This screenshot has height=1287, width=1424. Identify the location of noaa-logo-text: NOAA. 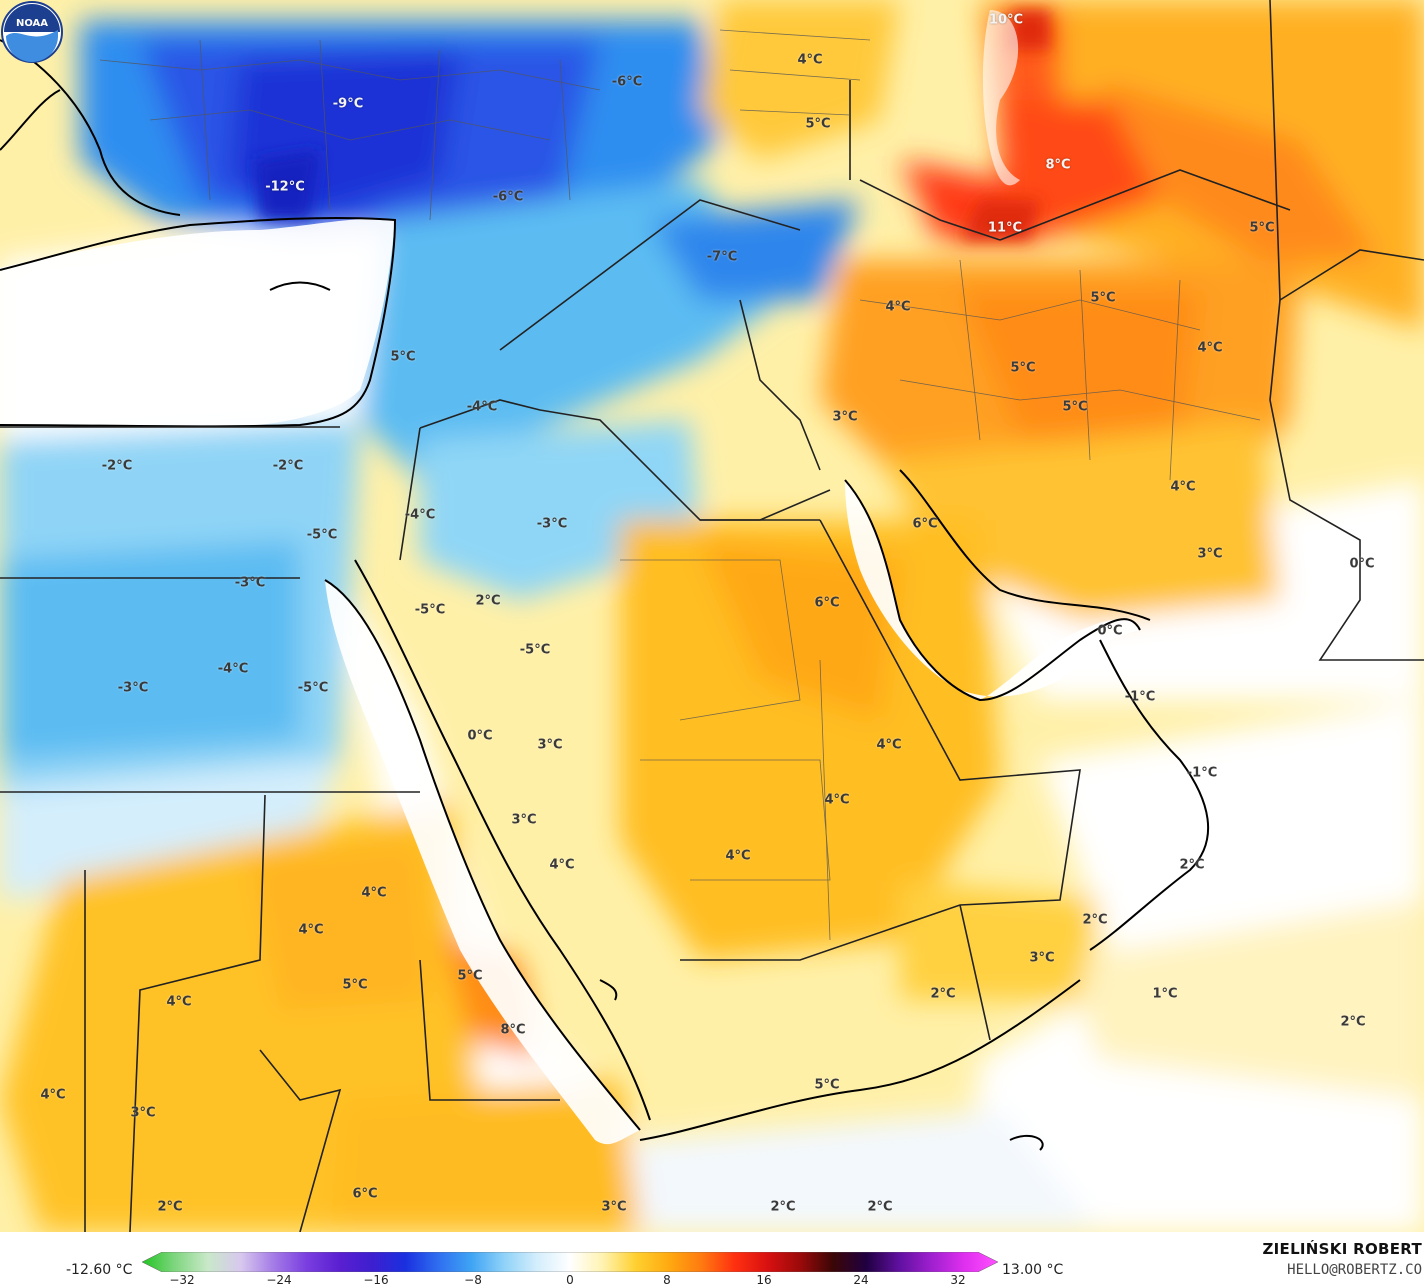
(32, 23).